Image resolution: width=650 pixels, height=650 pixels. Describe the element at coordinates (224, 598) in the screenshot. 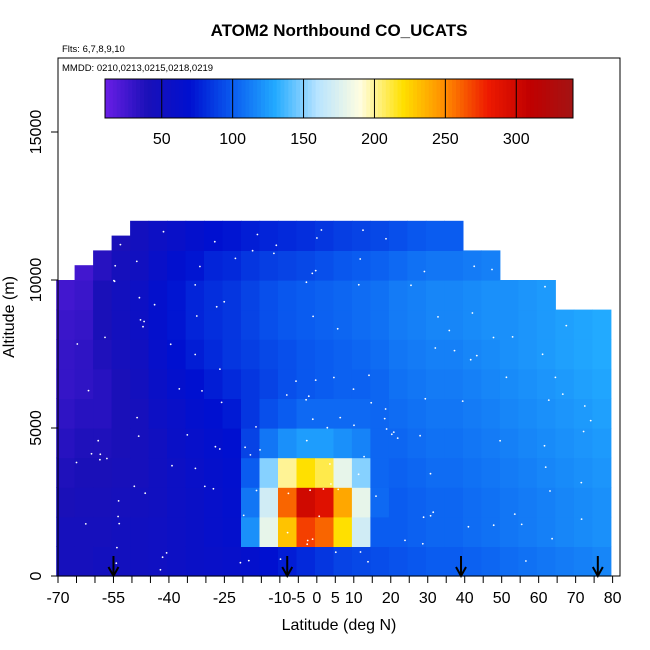

I see `x-tick-label: -25` at that location.